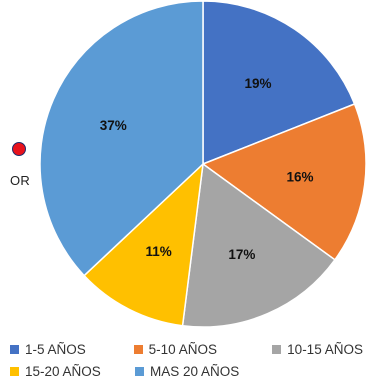 The width and height of the screenshot is (381, 382). Describe the element at coordinates (241, 254) in the screenshot. I see `data-label-10-15: 17%` at that location.